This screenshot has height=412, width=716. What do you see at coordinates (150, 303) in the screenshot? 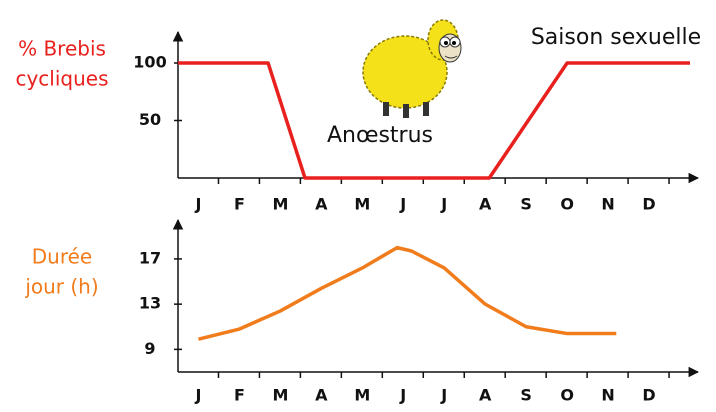
I see `y-tick-label: 13` at bounding box center [150, 303].